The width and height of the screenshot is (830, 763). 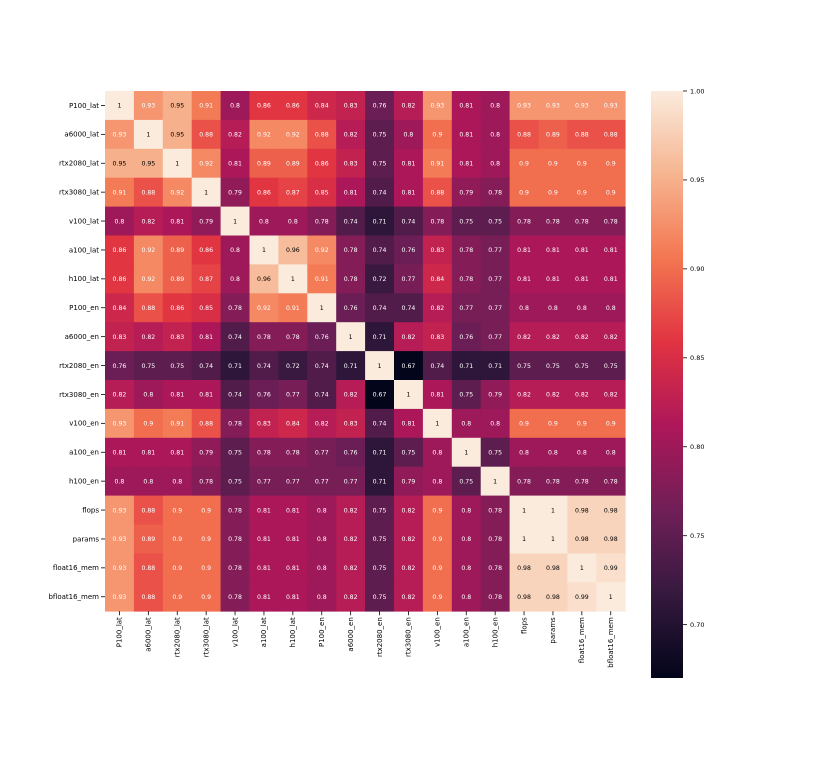 I want to click on row-tick-label: a100_en, so click(x=84, y=453).